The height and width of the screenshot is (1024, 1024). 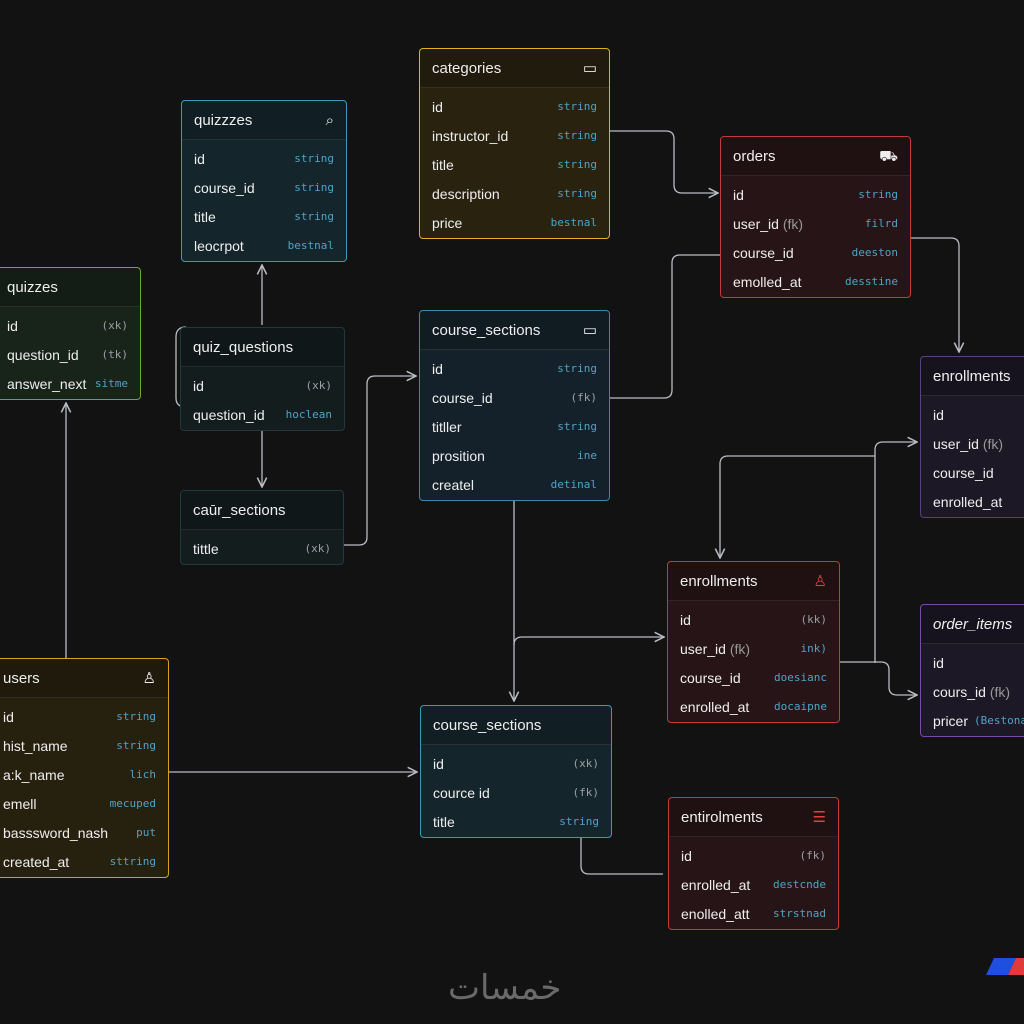 I want to click on table-header: enrollments ♙, so click(x=753, y=581).